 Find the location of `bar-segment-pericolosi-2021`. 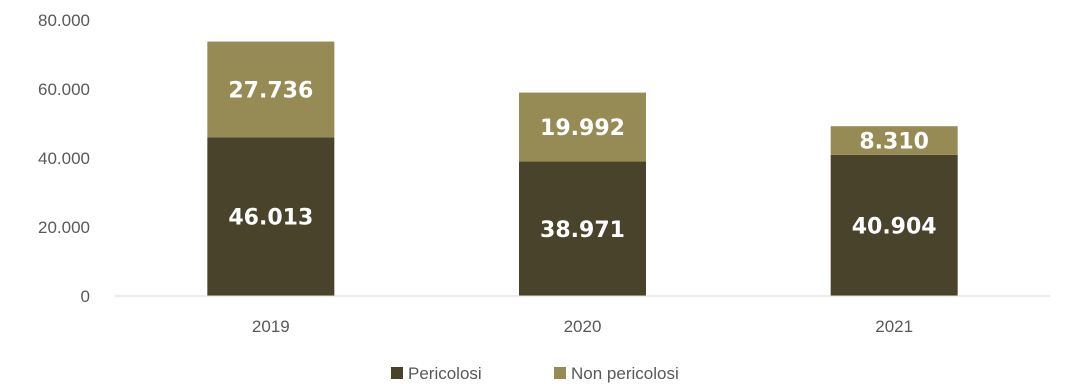

bar-segment-pericolosi-2021 is located at coordinates (894, 225).